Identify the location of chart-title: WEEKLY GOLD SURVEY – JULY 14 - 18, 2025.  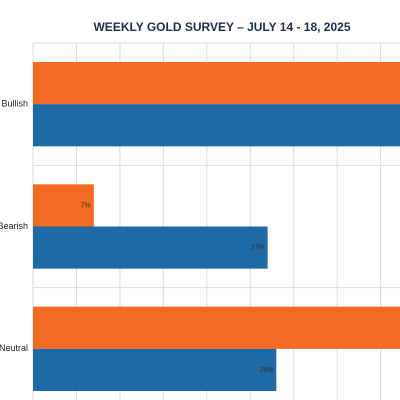
(221, 27).